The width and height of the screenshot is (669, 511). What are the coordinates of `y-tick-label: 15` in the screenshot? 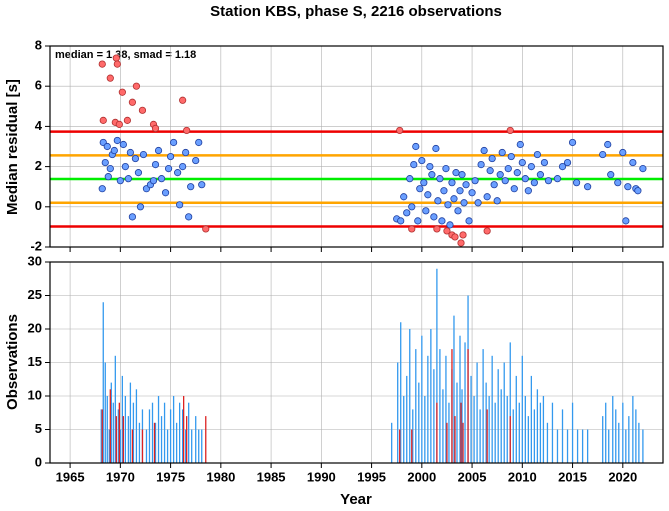 It's located at (35, 361).